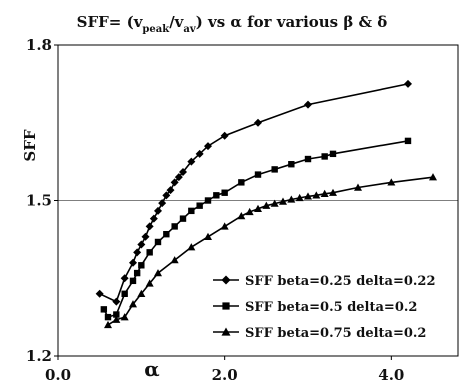 The width and height of the screenshot is (461, 390). What do you see at coordinates (151, 369) in the screenshot?
I see `x-axis-label: α` at bounding box center [151, 369].